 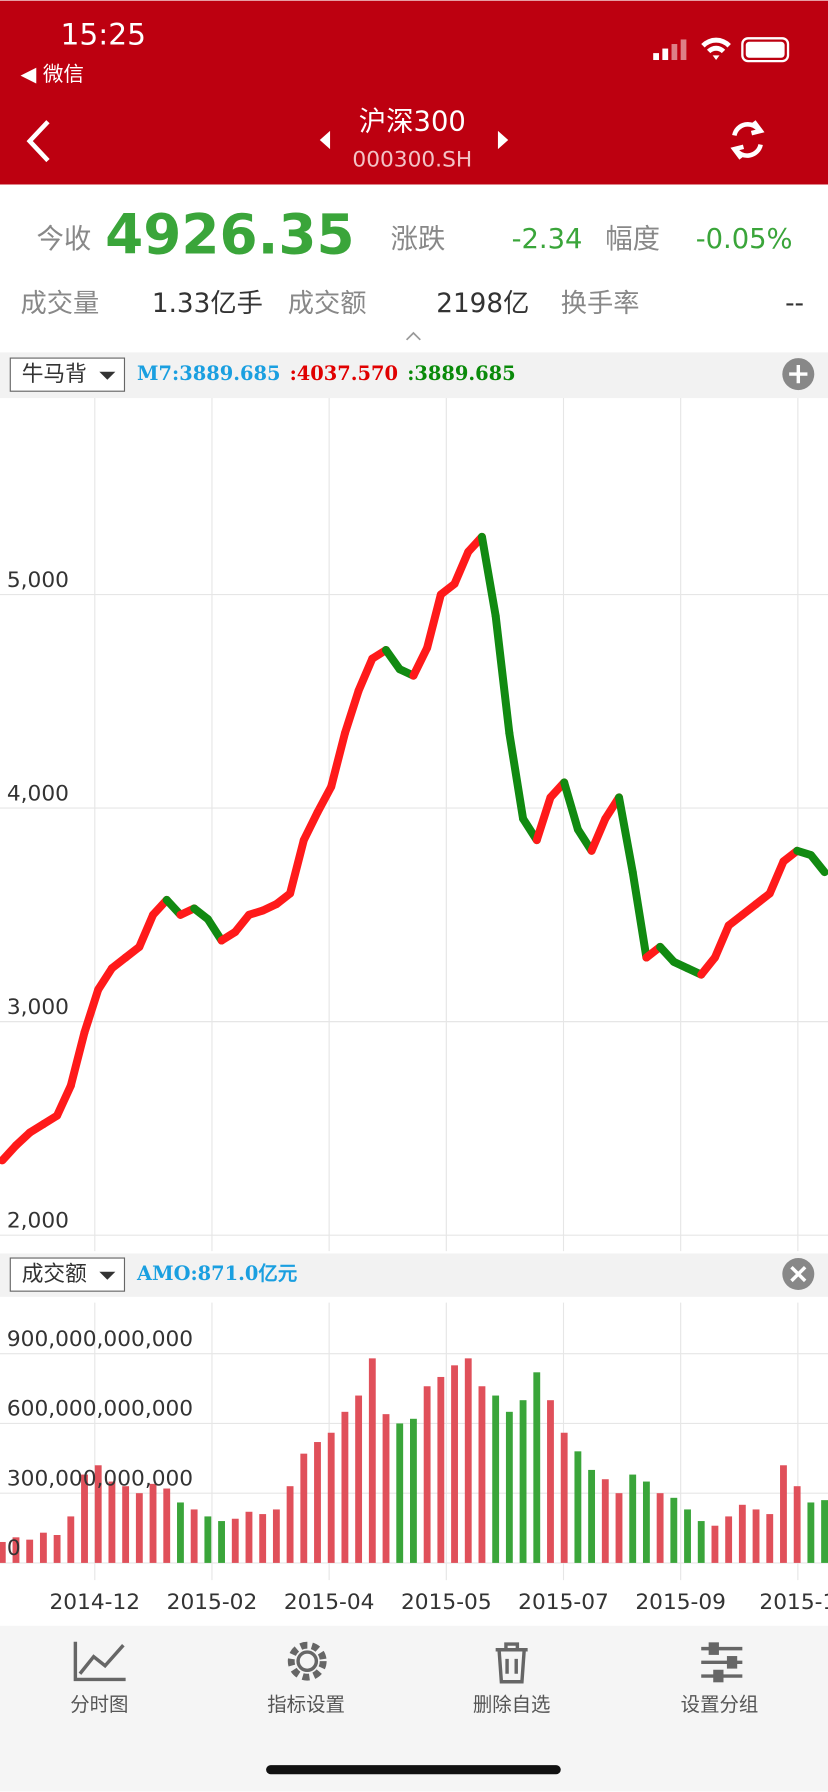 I want to click on toolbar-icons, so click(x=408, y=1662).